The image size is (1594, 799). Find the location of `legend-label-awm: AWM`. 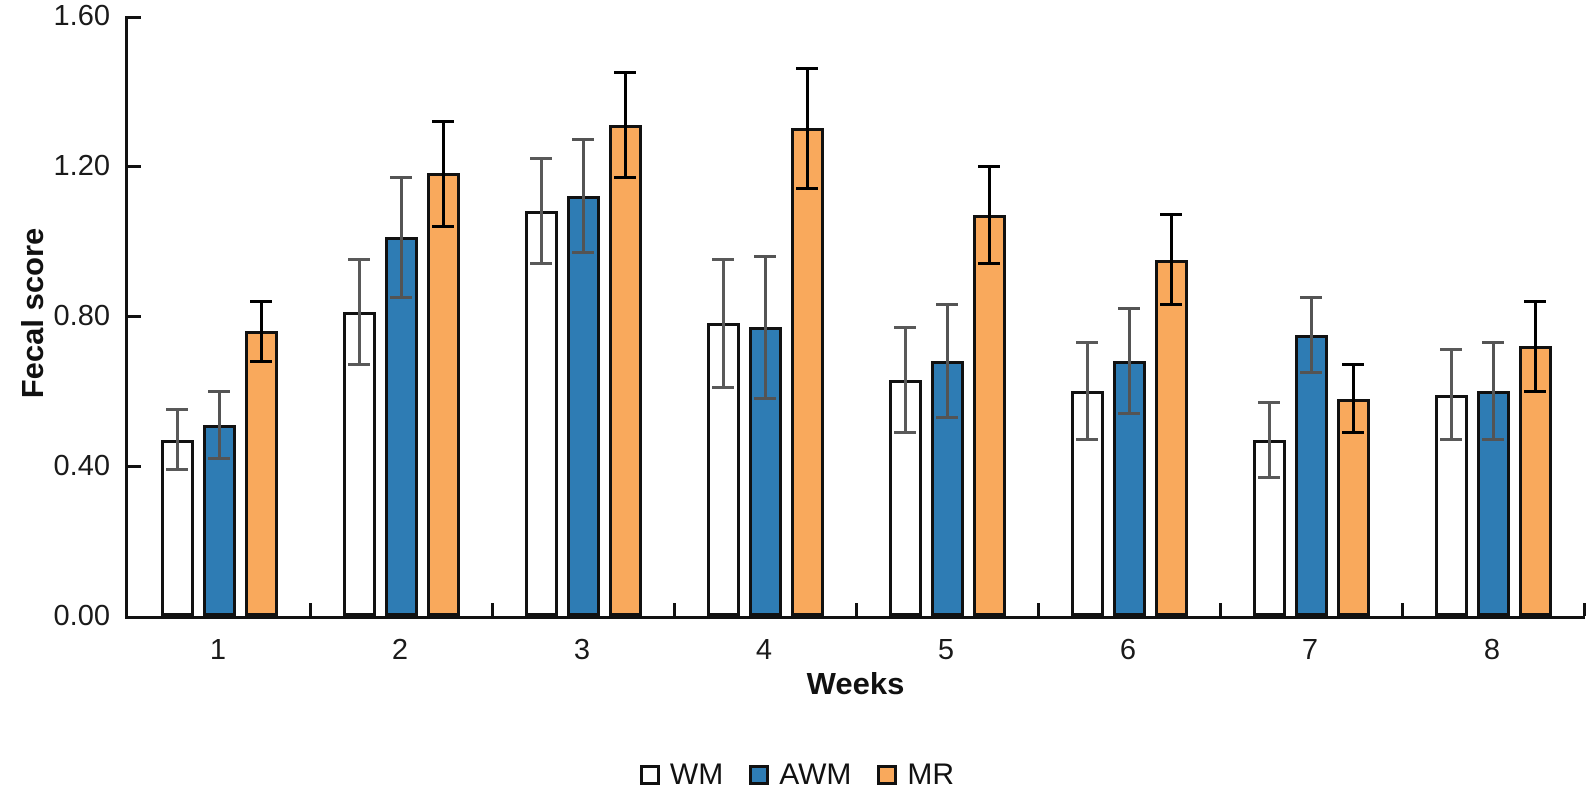

legend-label-awm: AWM is located at coordinates (815, 774).